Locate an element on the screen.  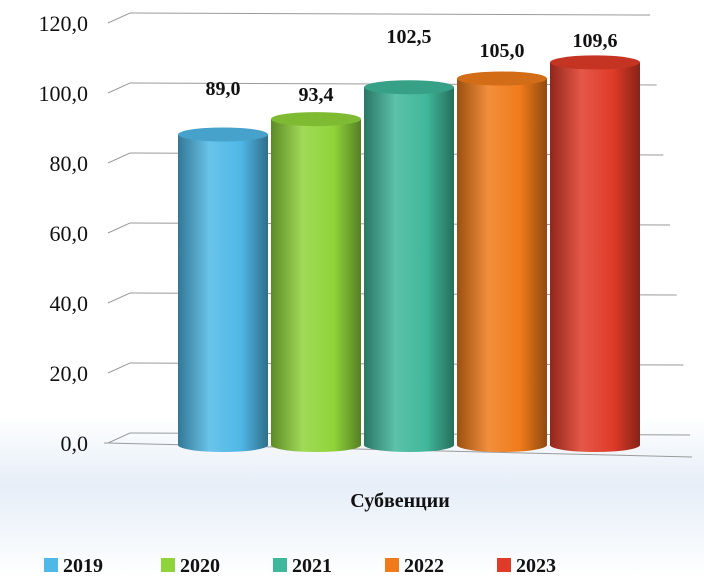
legend-item-2022: 2022 is located at coordinates (414, 566).